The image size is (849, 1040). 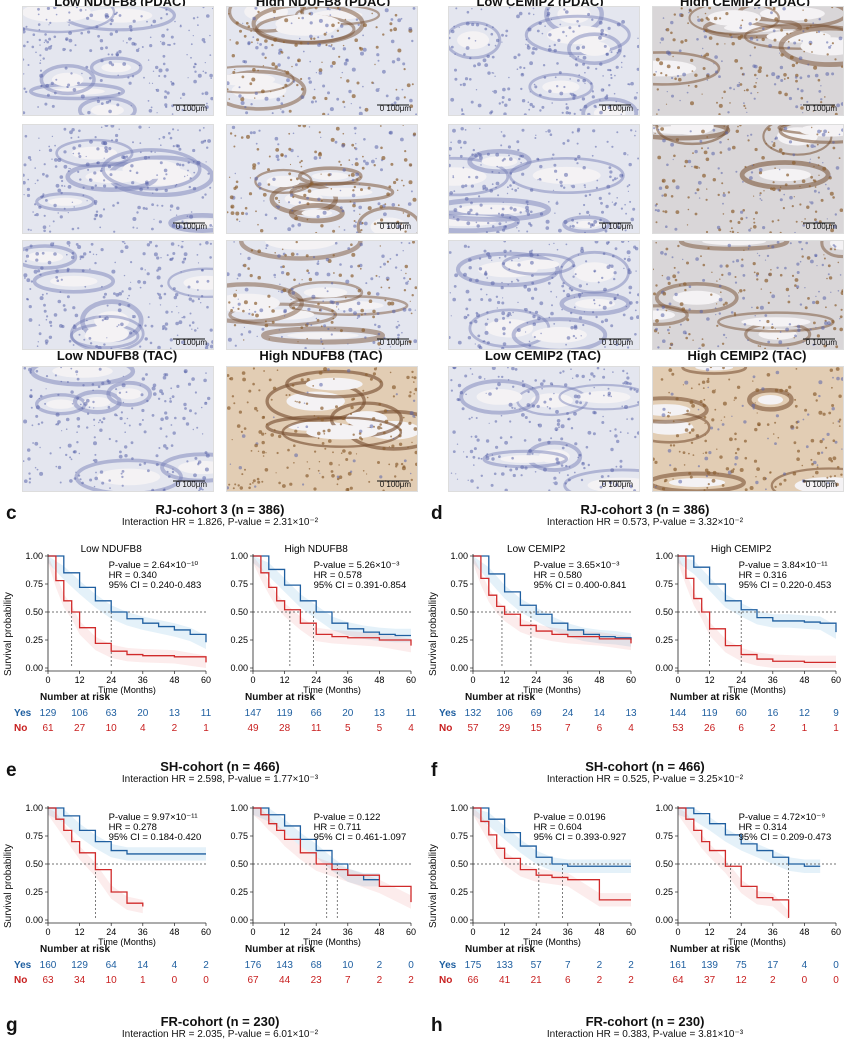 I want to click on risk-count: 133, so click(x=504, y=965).